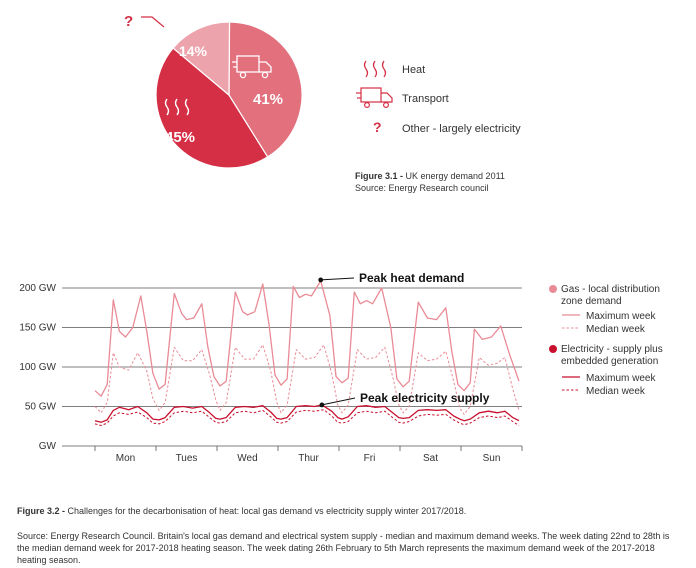  I want to click on figure-3-1-title: UK energy demand 2011, so click(455, 176).